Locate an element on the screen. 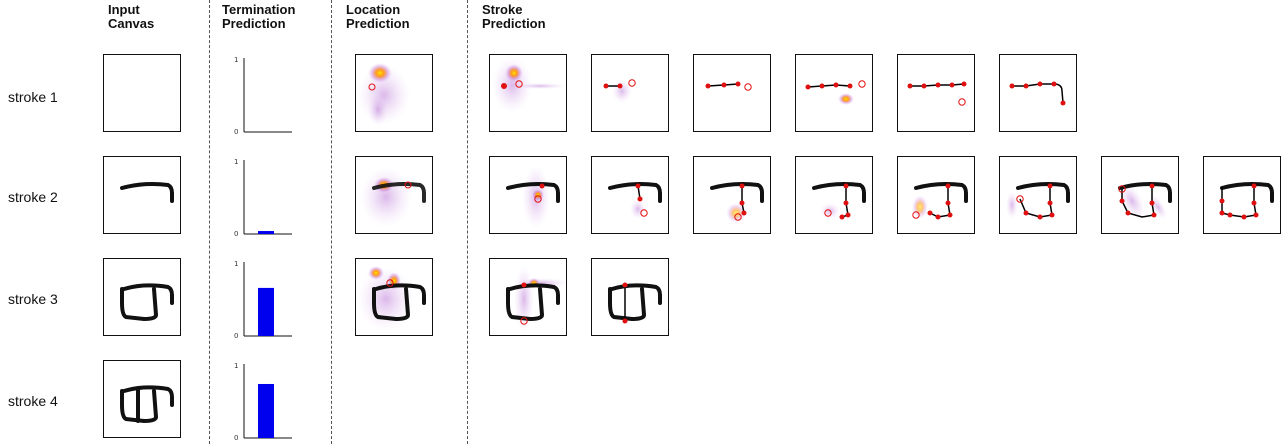  row-label-stroke-4: stroke 4 is located at coordinates (33, 401).